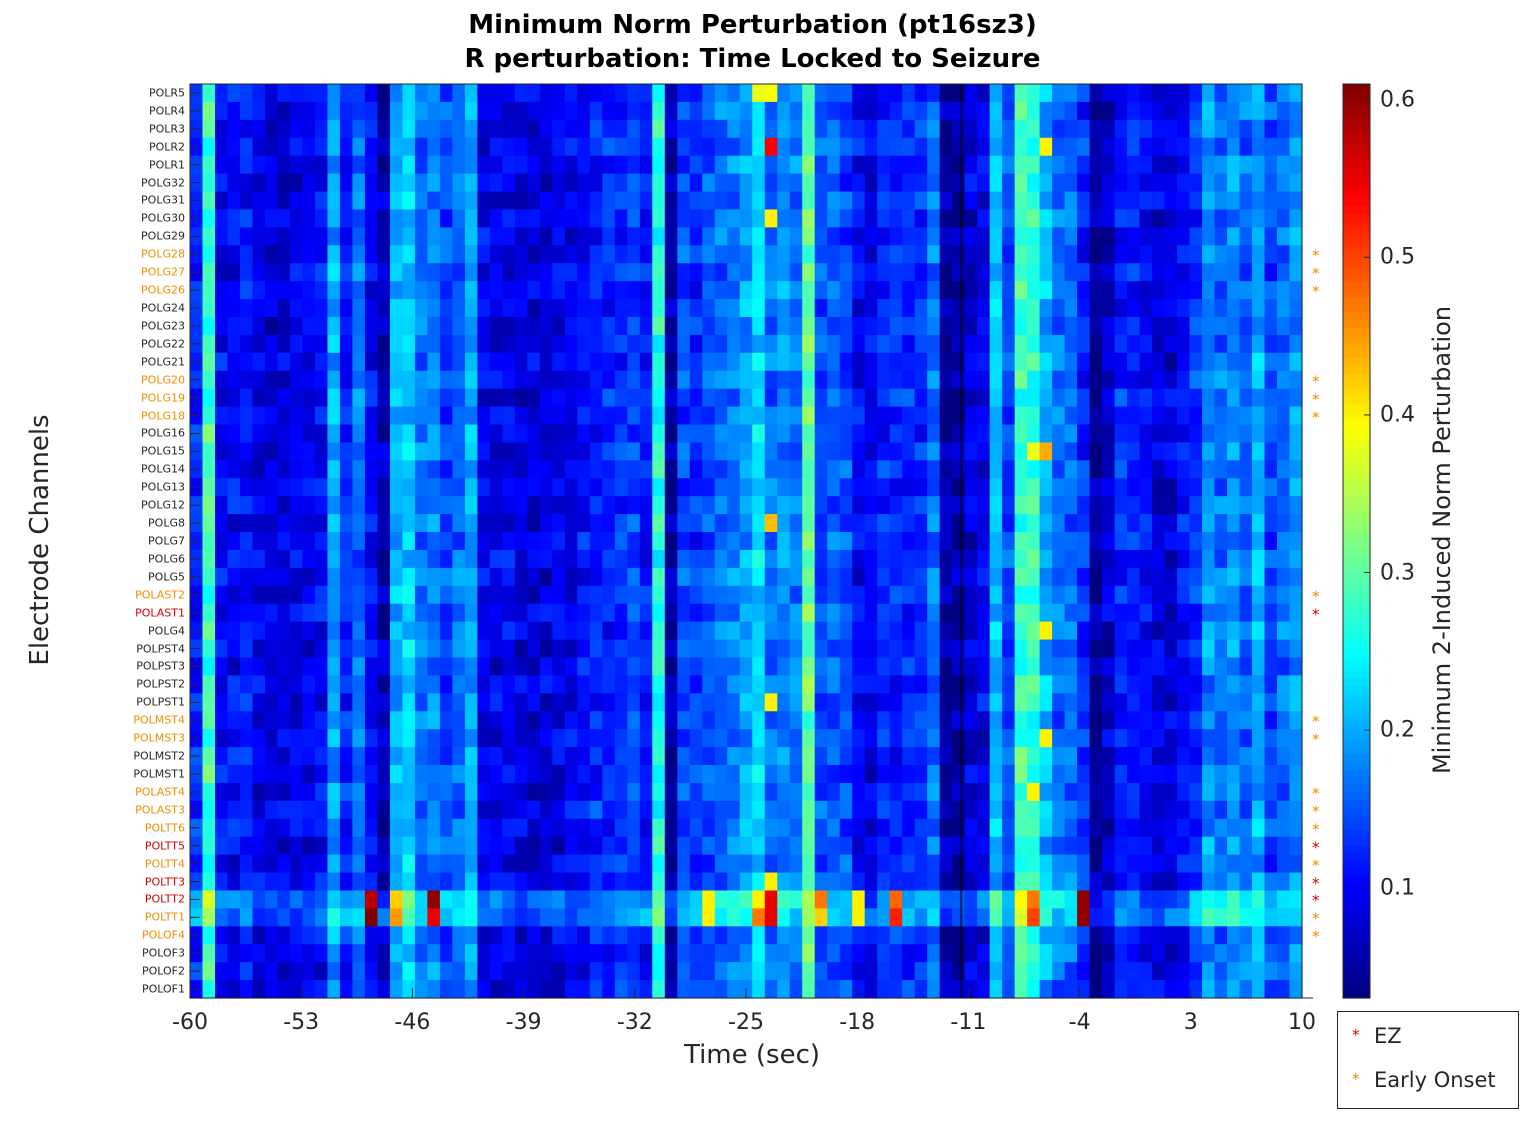 This screenshot has width=1535, height=1121. Describe the element at coordinates (1356, 1035) in the screenshot. I see `ez-star-icon: *` at that location.